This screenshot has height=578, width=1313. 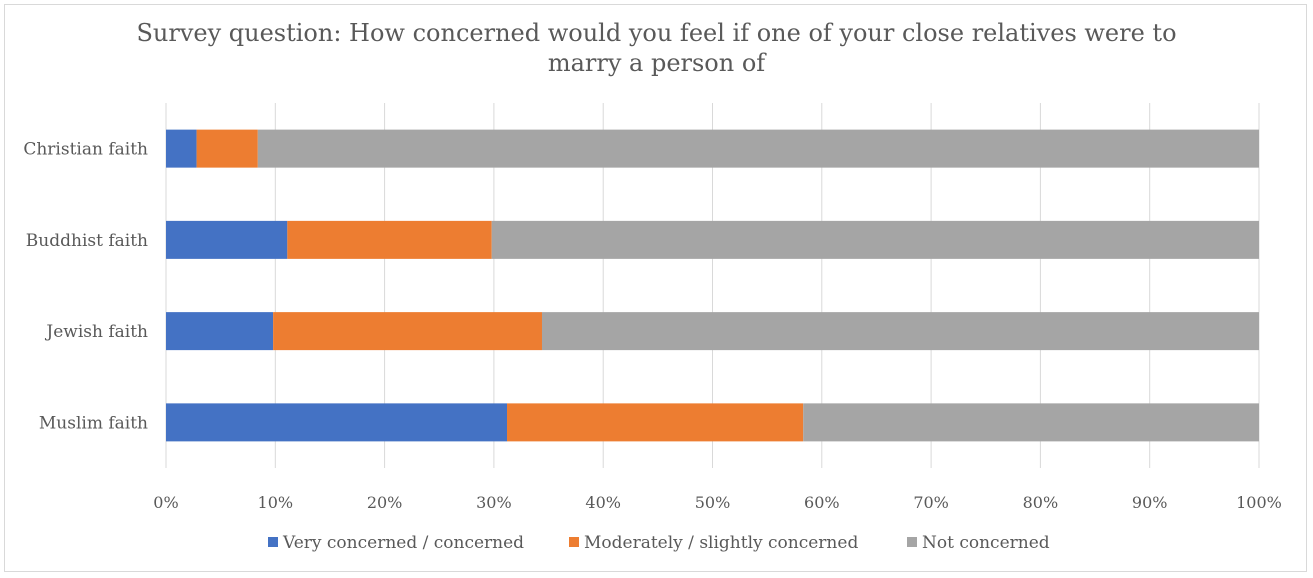 What do you see at coordinates (385, 502) in the screenshot?
I see `x-tick-label: 20%` at bounding box center [385, 502].